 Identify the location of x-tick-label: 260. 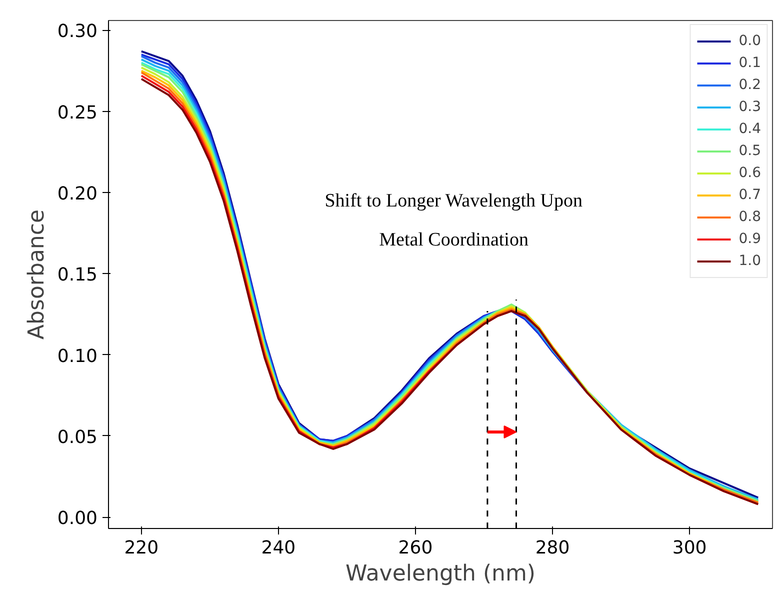
(415, 548).